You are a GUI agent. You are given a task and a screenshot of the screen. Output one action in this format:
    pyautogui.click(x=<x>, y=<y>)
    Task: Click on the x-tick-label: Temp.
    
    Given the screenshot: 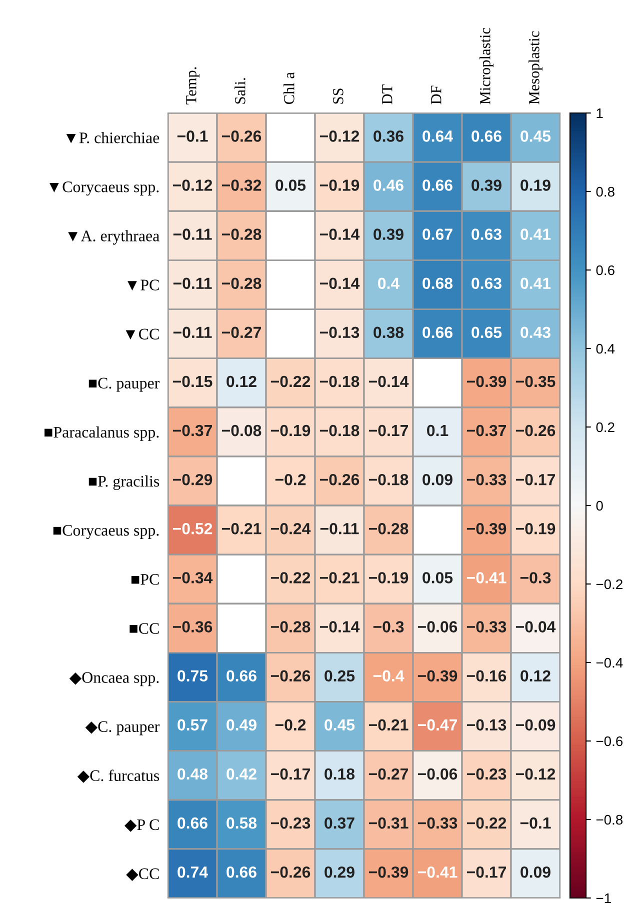 What is the action you would take?
    pyautogui.click(x=193, y=85)
    